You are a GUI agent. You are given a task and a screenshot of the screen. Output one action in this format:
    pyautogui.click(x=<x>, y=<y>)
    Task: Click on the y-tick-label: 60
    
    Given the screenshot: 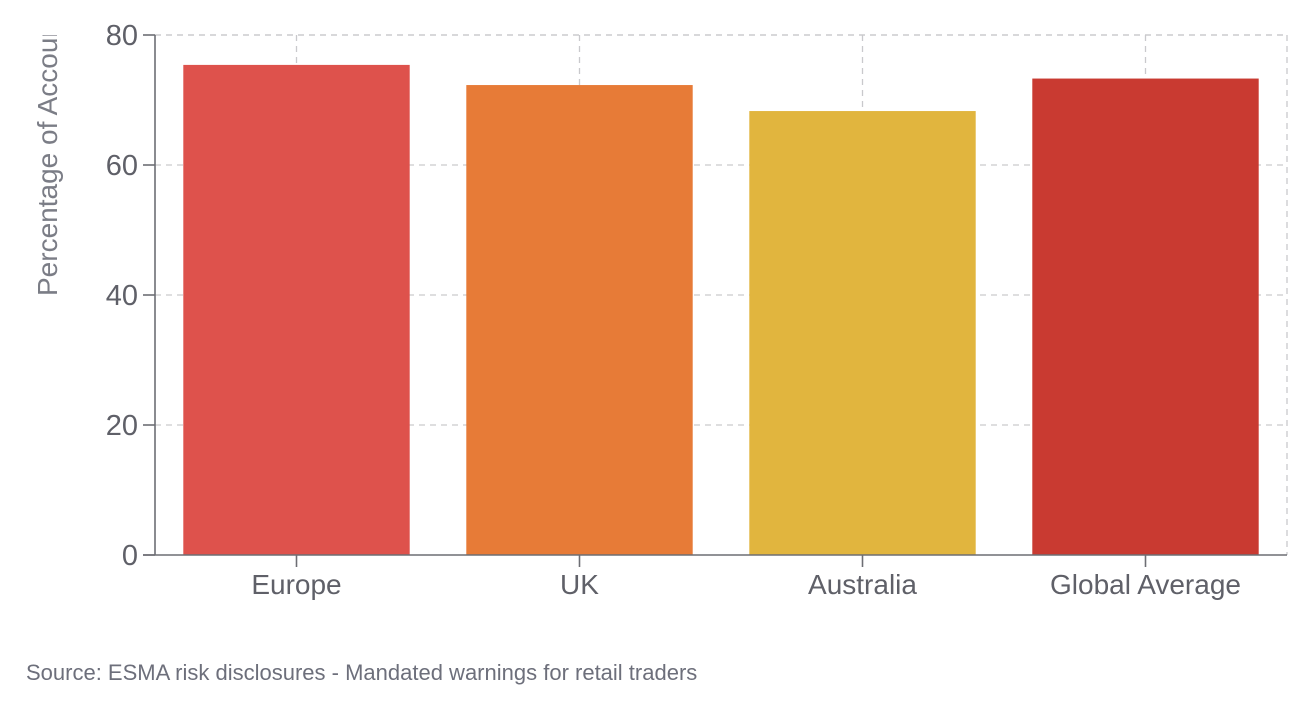 What is the action you would take?
    pyautogui.click(x=122, y=166)
    